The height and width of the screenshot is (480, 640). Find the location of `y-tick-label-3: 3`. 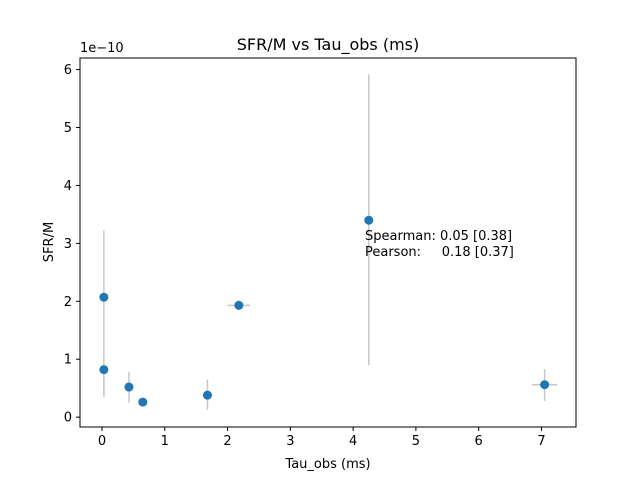

y-tick-label-3: 3 is located at coordinates (68, 244).